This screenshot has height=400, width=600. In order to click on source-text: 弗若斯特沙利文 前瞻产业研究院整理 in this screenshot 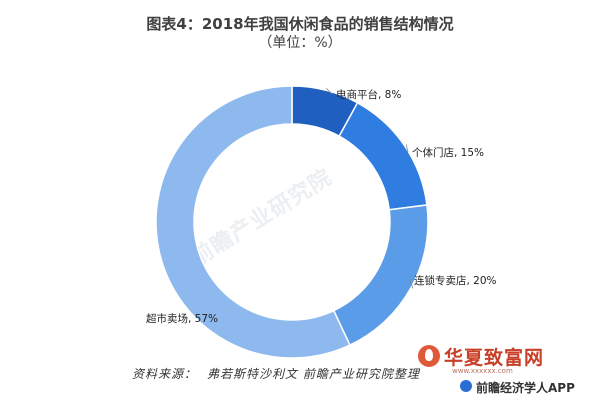, I will do `click(313, 374)`.